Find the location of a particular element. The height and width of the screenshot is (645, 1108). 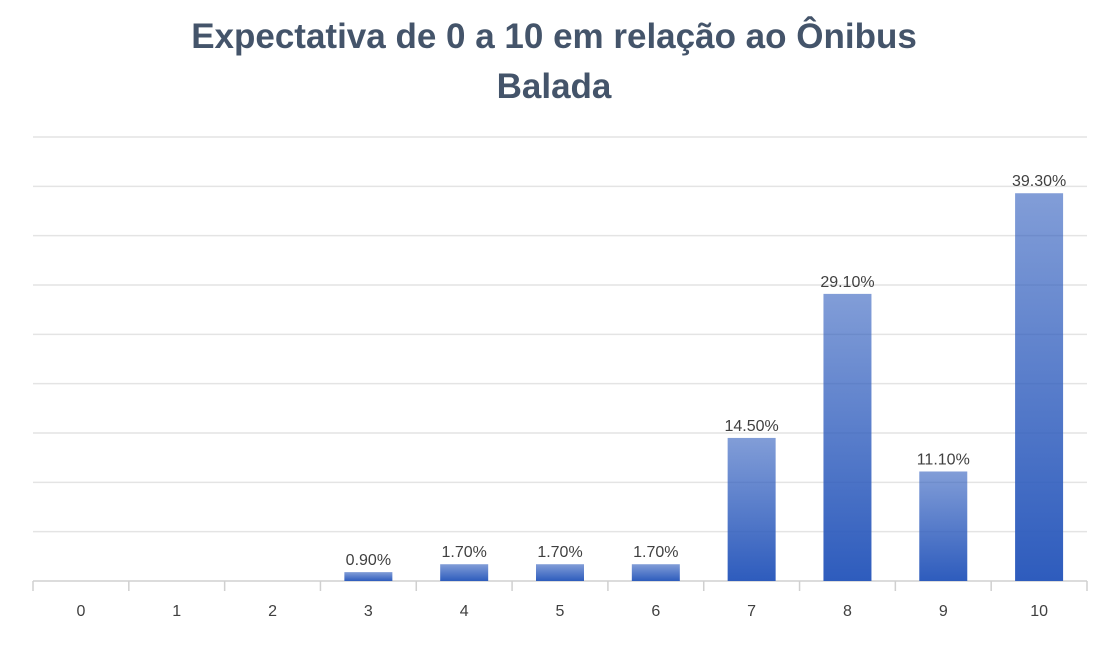

x-tick-label: 10 is located at coordinates (1039, 611).